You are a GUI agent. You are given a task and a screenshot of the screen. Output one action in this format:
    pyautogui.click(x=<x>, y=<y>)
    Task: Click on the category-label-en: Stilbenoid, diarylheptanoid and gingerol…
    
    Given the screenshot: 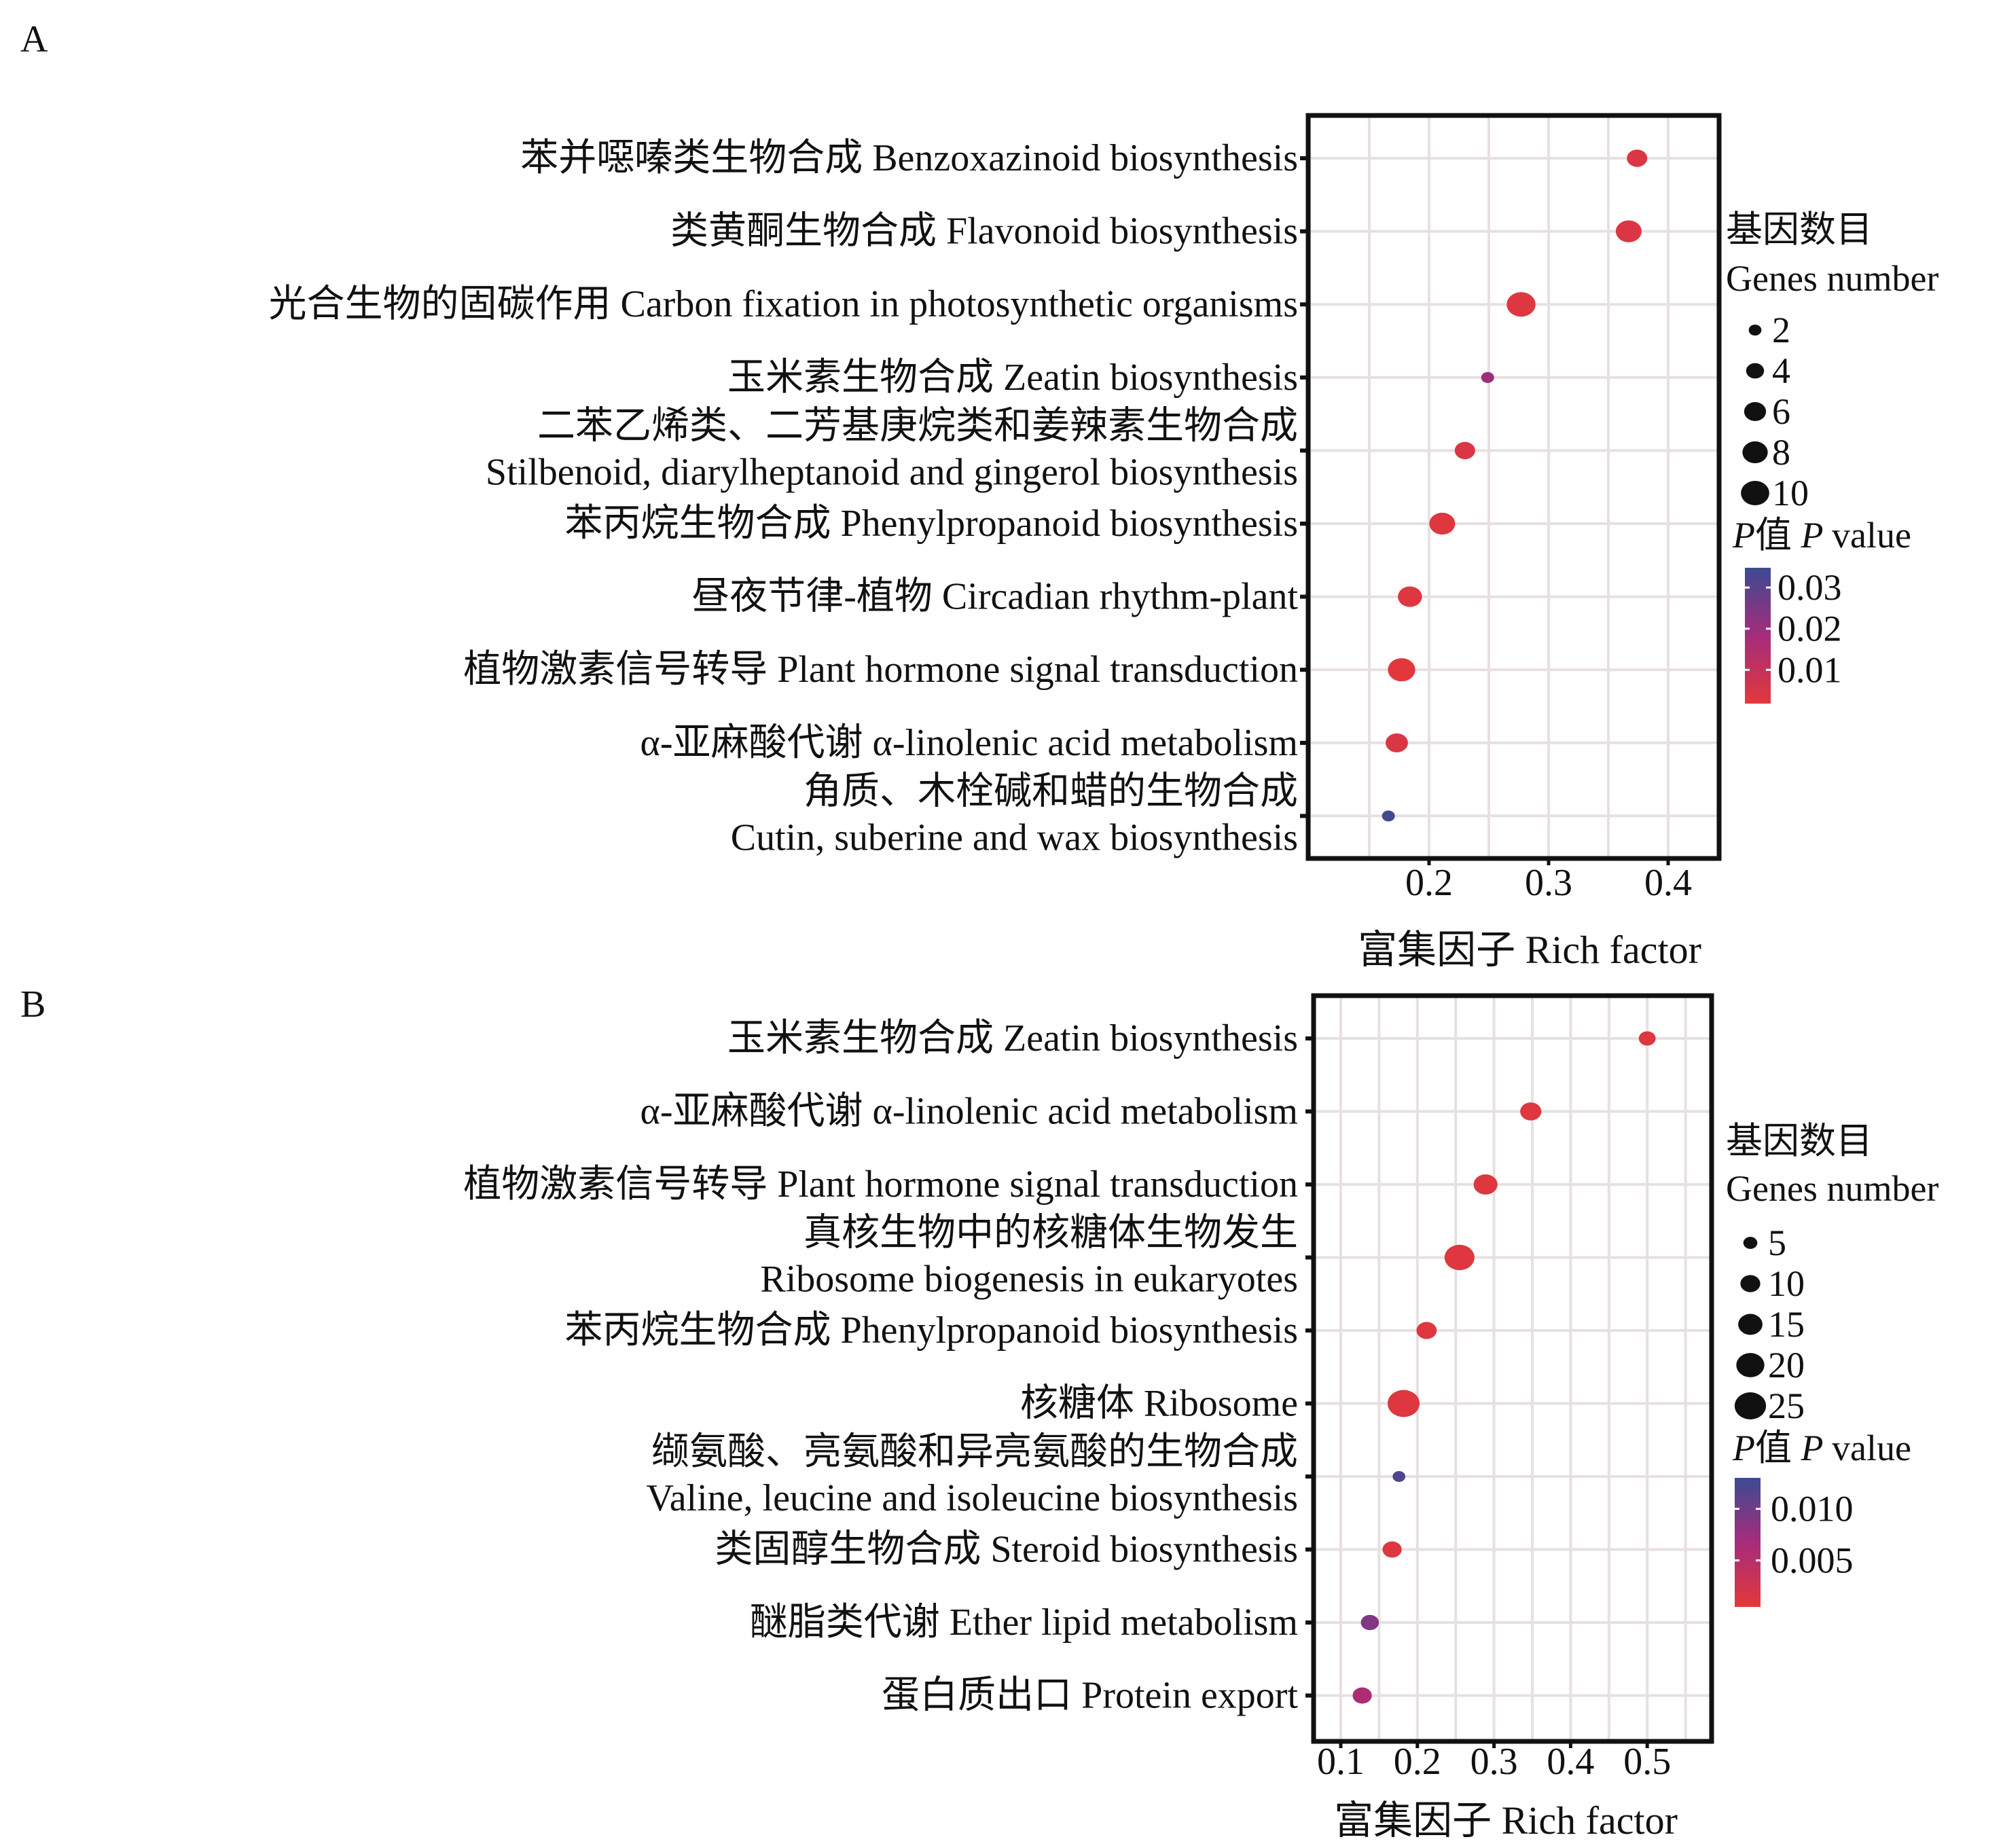 What is the action you would take?
    pyautogui.click(x=892, y=472)
    